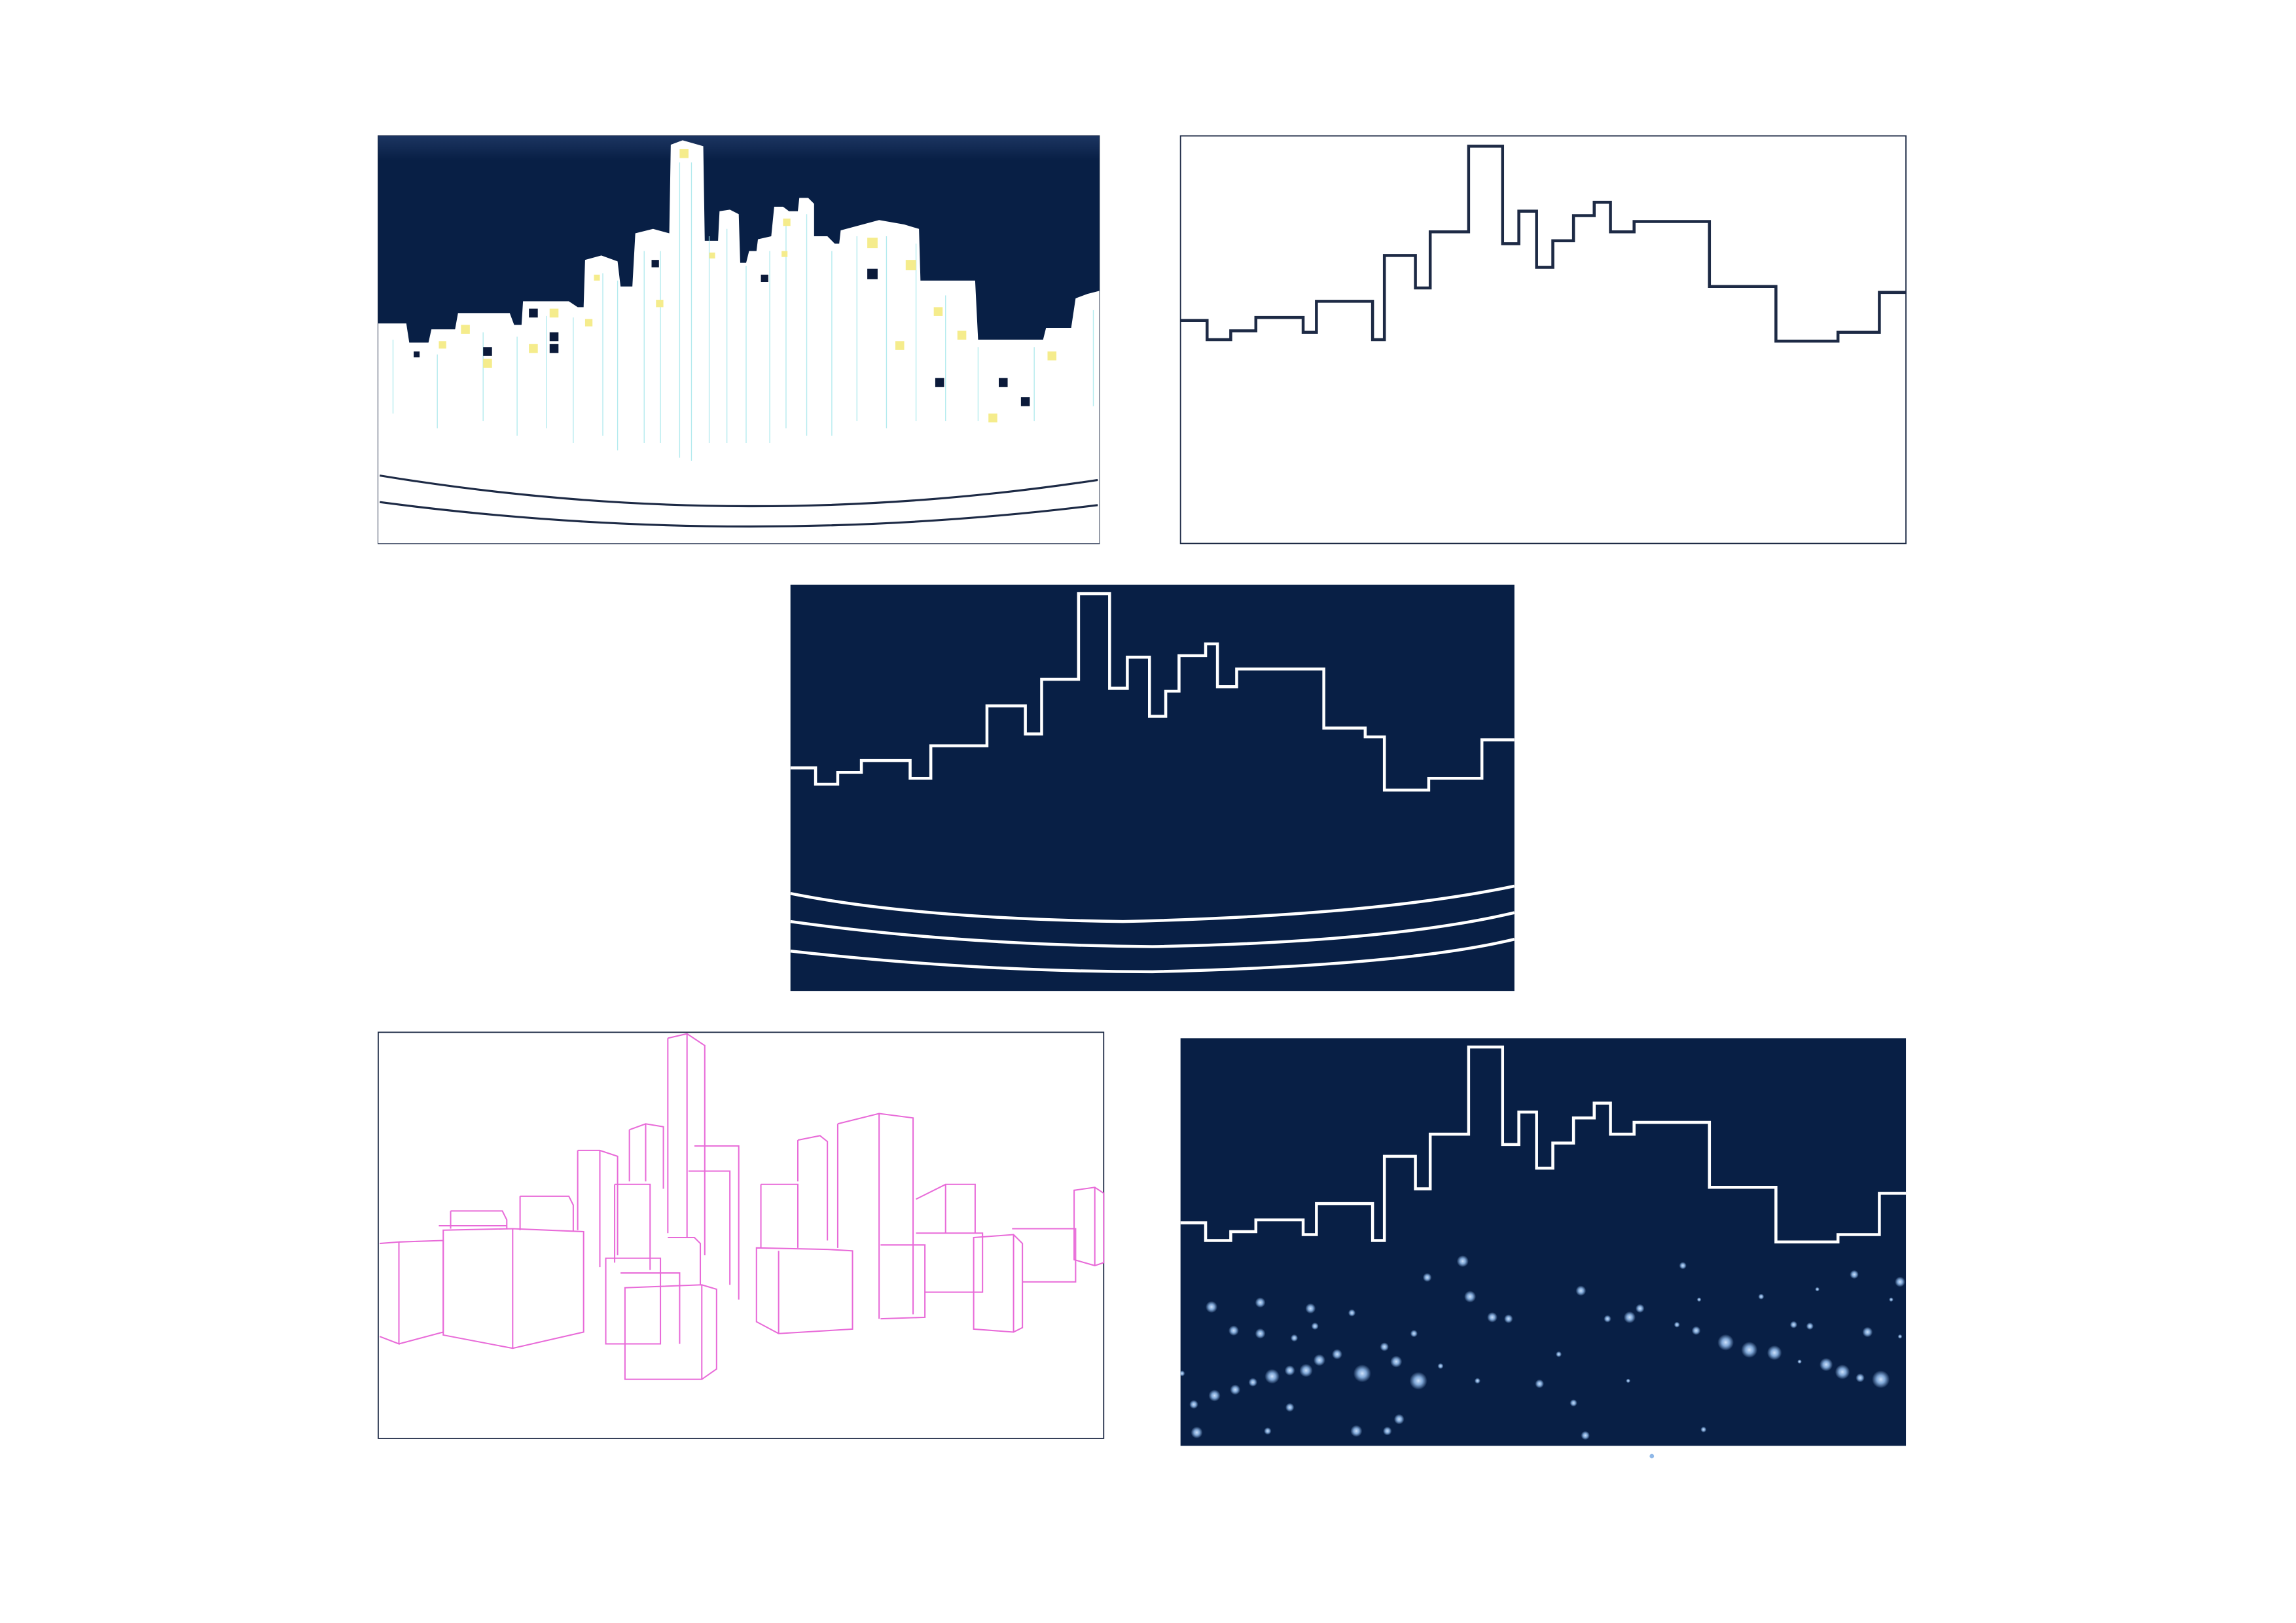 The image size is (2296, 1623). I want to click on city-lights-bokeh, so click(1542, 1347).